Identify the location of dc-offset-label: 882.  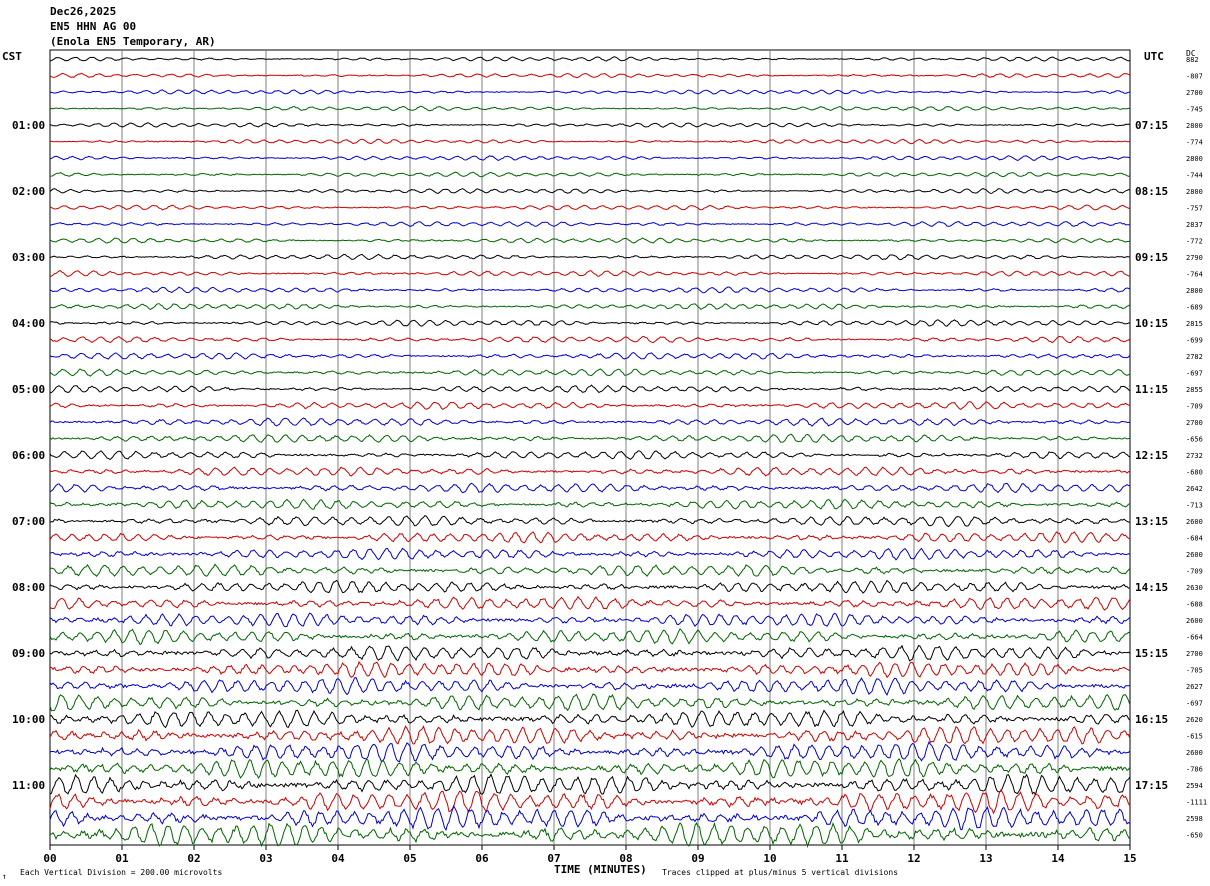
(1192, 60).